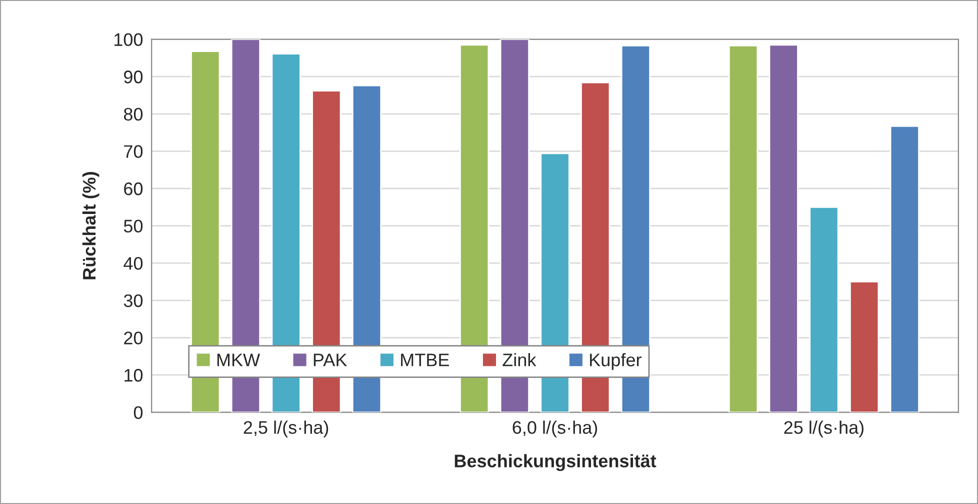 The height and width of the screenshot is (504, 978). What do you see at coordinates (555, 429) in the screenshot?
I see `x-tick-label: 6,0 l/(s·ha)` at bounding box center [555, 429].